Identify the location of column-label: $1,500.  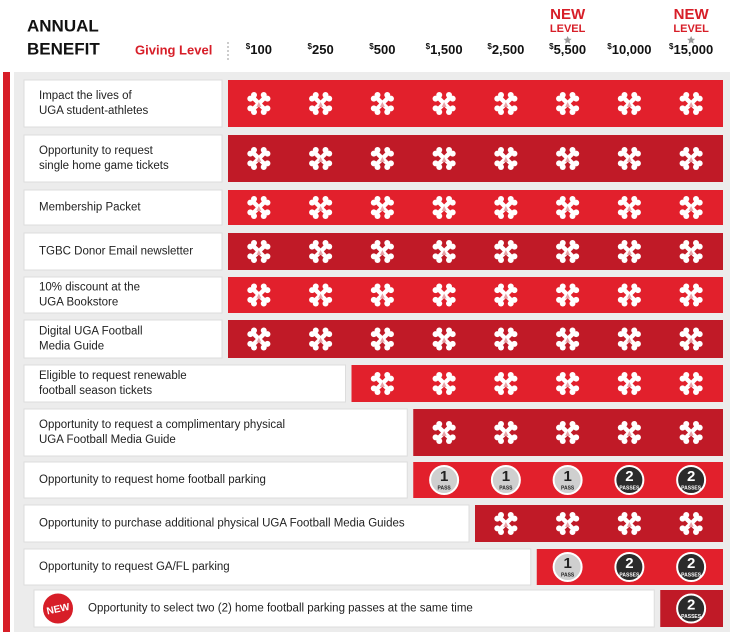
(444, 49).